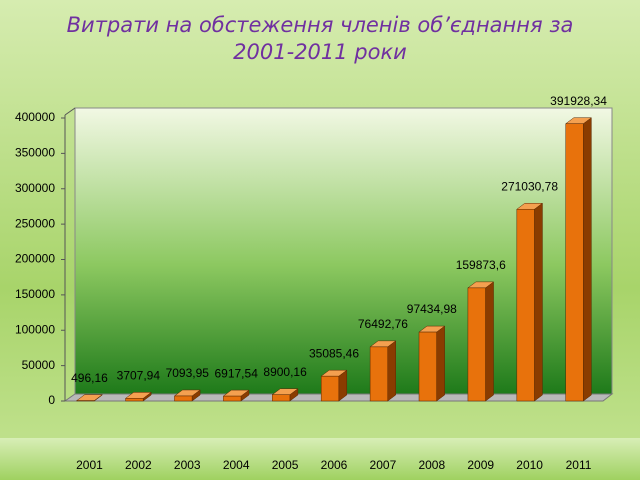  I want to click on x-tick-label: 2007, so click(383, 465).